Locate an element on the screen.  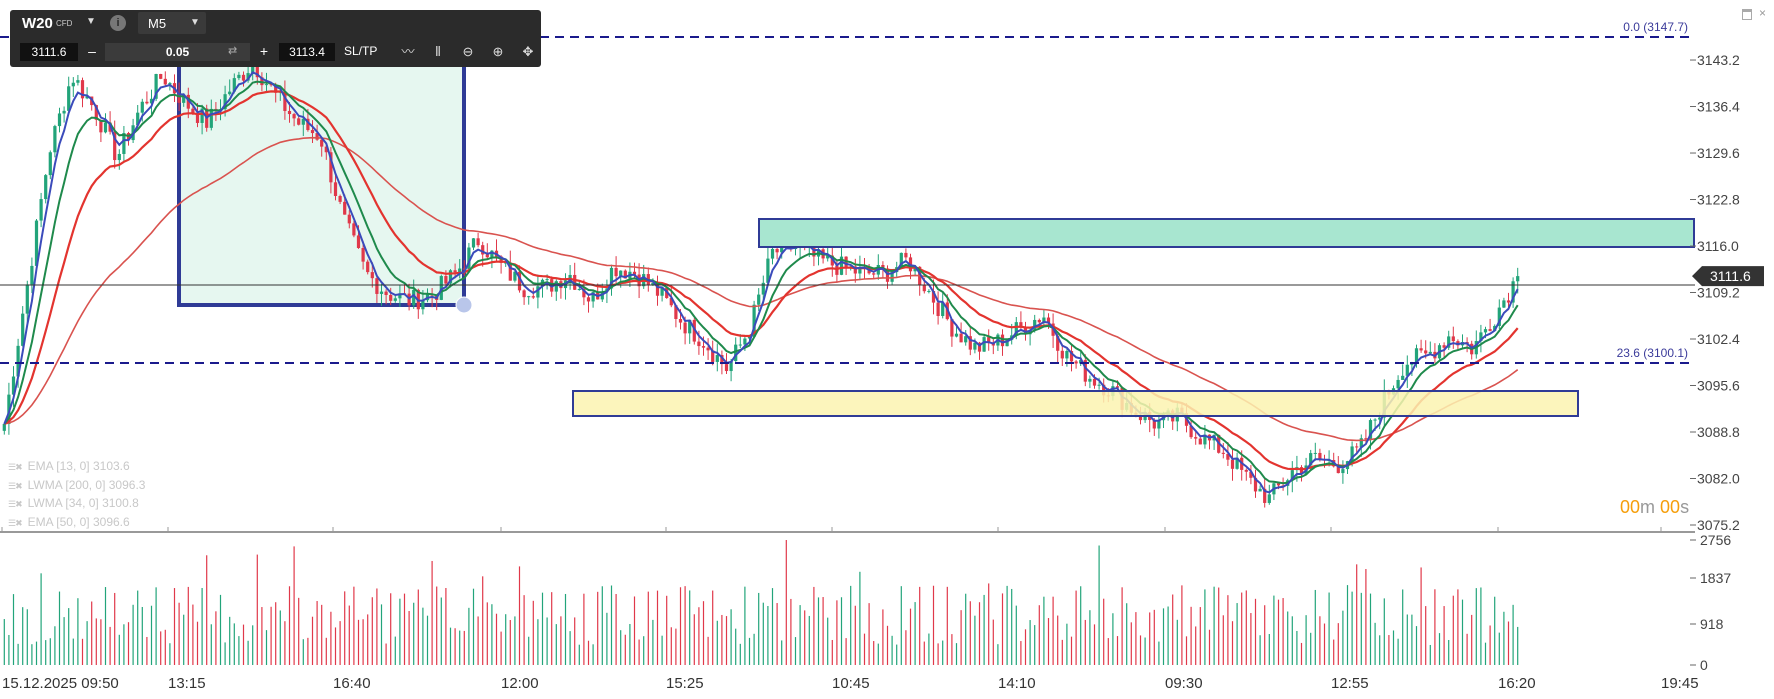
zone-green-left is located at coordinates (321, 171).